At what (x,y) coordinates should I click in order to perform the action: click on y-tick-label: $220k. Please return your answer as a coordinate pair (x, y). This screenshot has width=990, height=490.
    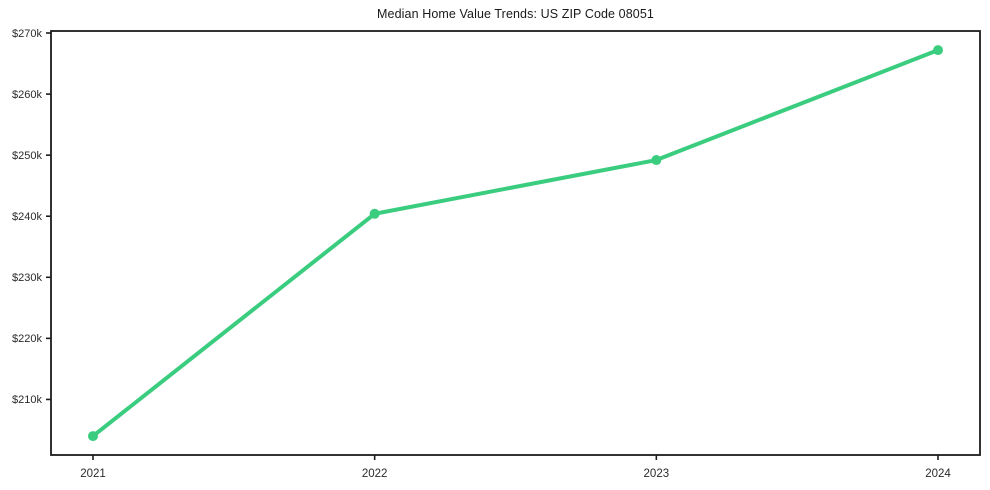
    Looking at the image, I should click on (27, 339).